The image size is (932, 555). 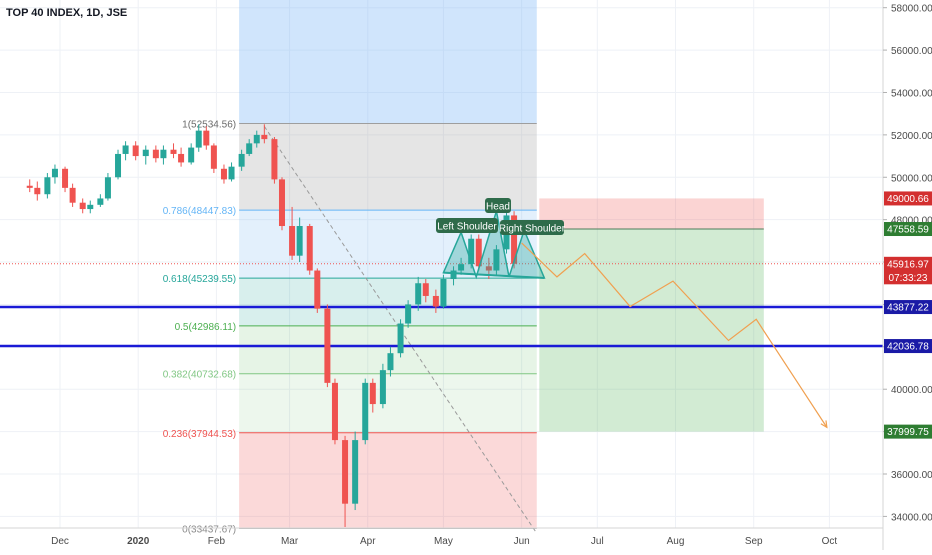 What do you see at coordinates (911, 517) in the screenshot?
I see `y-tick-label: 34000.00` at bounding box center [911, 517].